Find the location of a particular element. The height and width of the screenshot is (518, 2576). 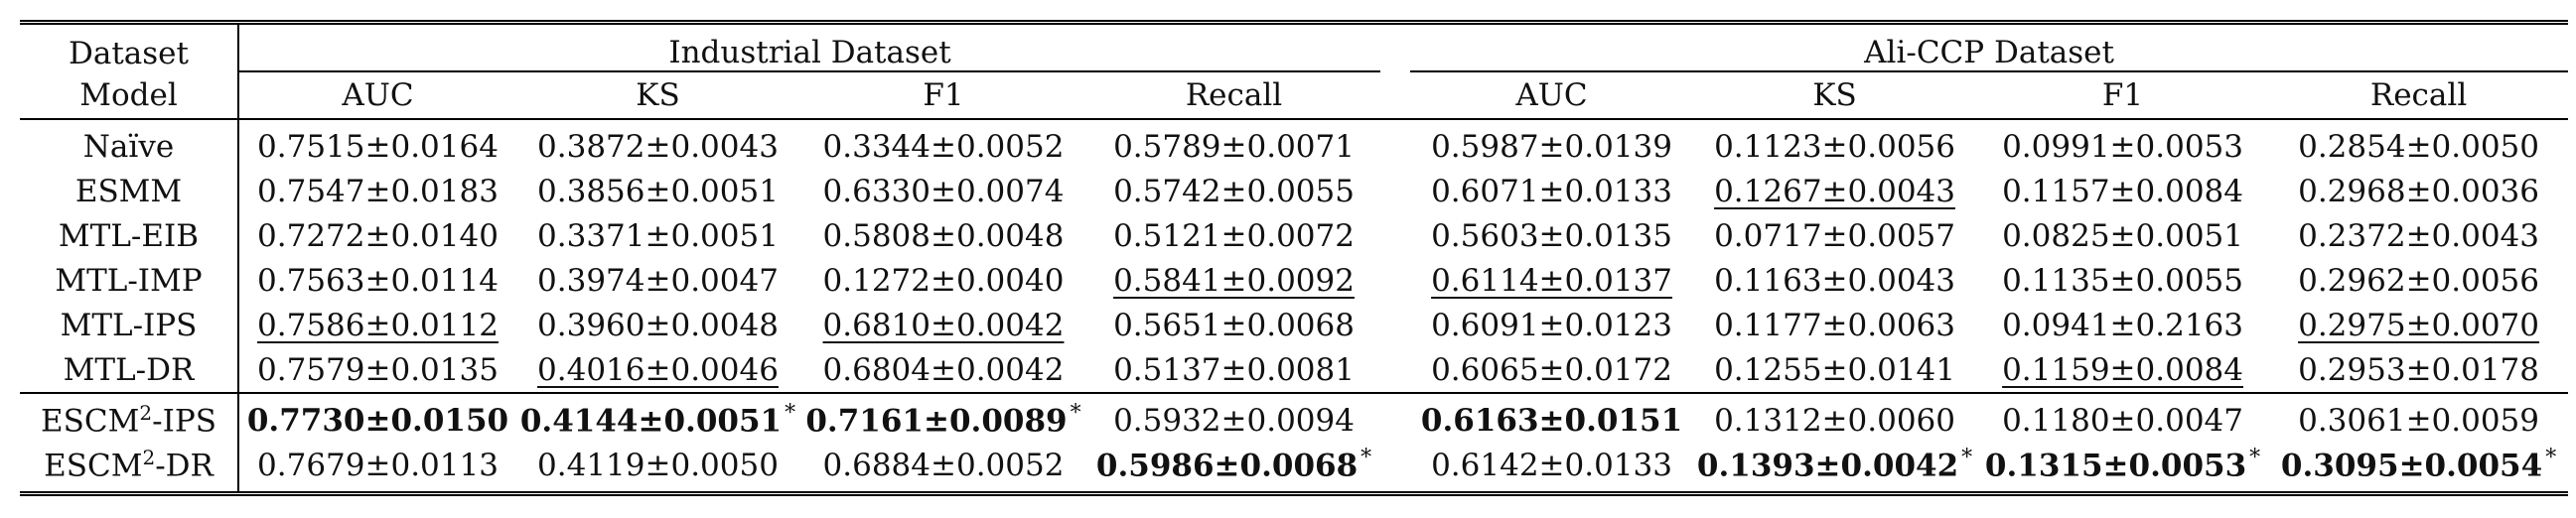

metric-value-cell: 0.6884±0.0052 is located at coordinates (943, 469).